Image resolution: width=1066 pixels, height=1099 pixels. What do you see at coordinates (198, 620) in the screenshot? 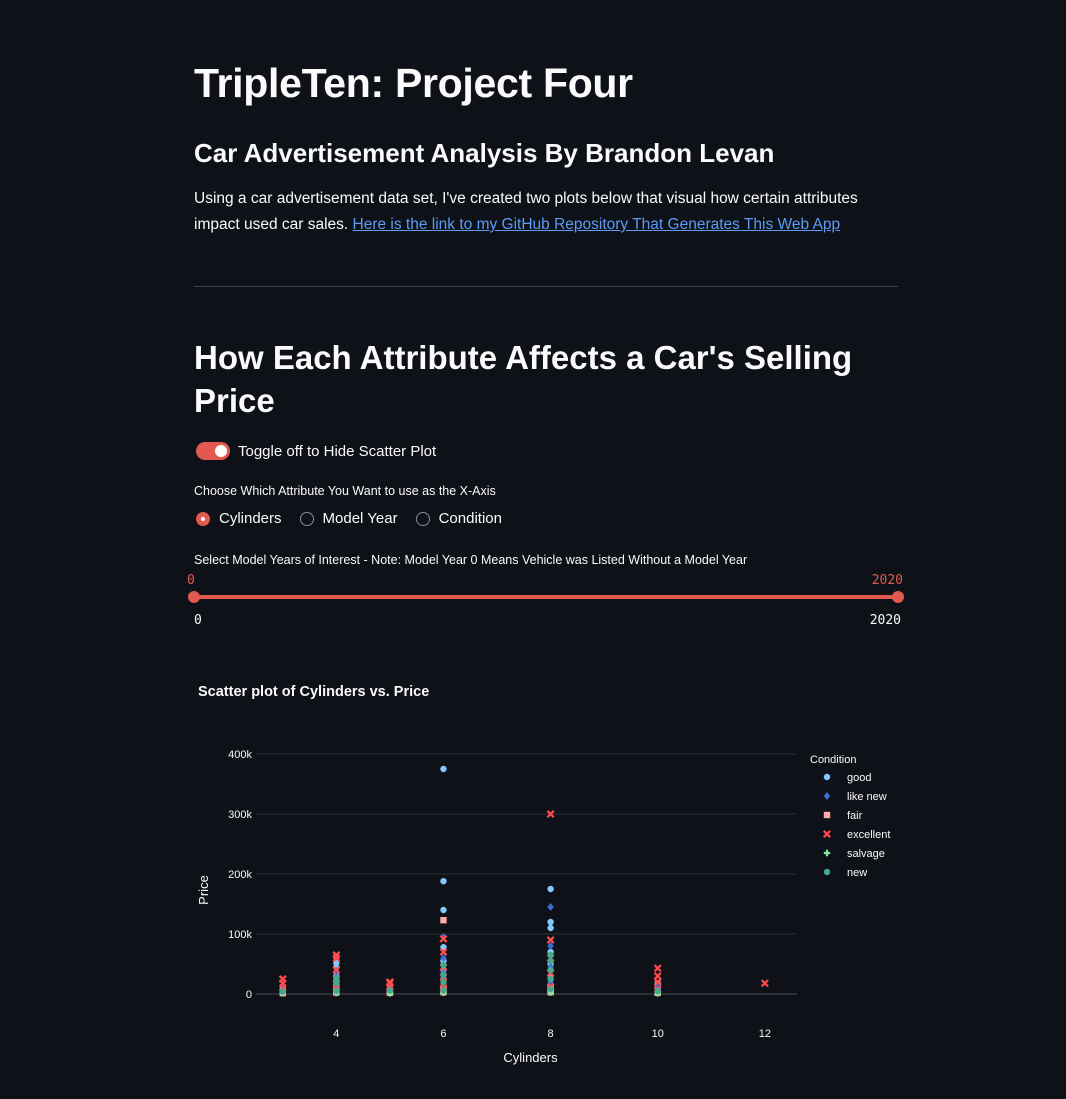
I see `slider-min-label: 0` at bounding box center [198, 620].